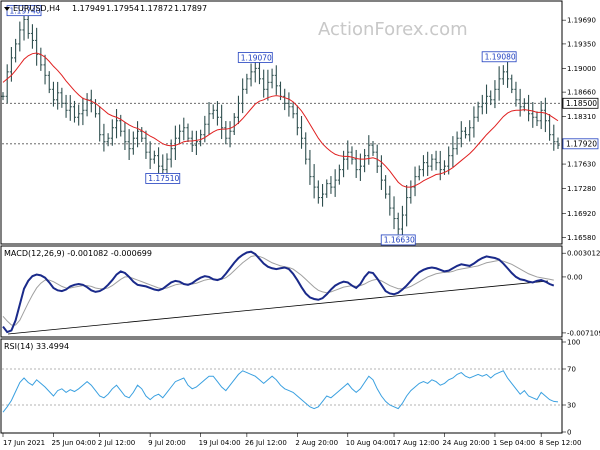  I want to click on macd-trendline, so click(278, 307).